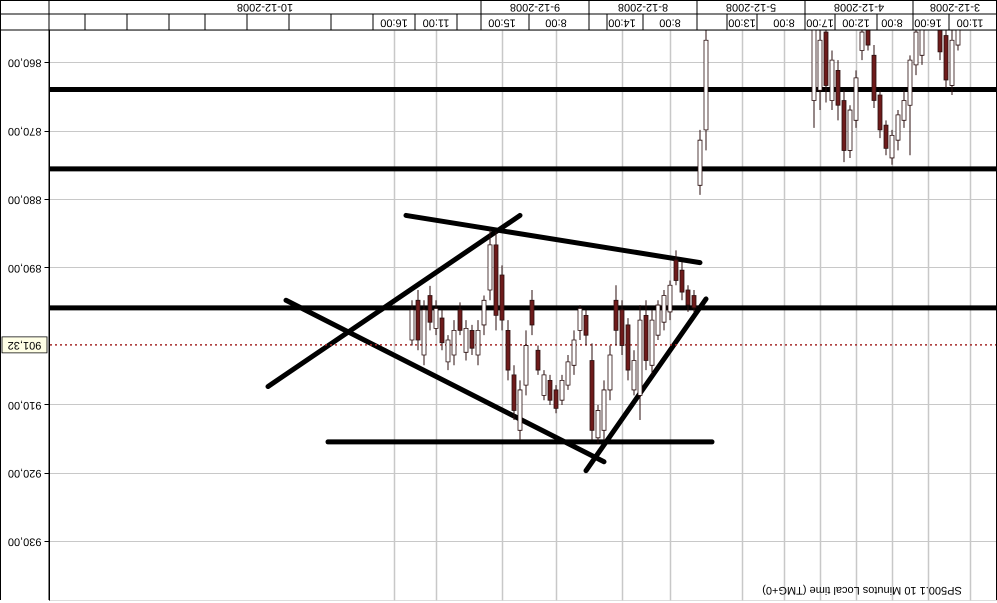 The width and height of the screenshot is (997, 603). I want to click on y-tick-label: 860,00, so click(25, 62).